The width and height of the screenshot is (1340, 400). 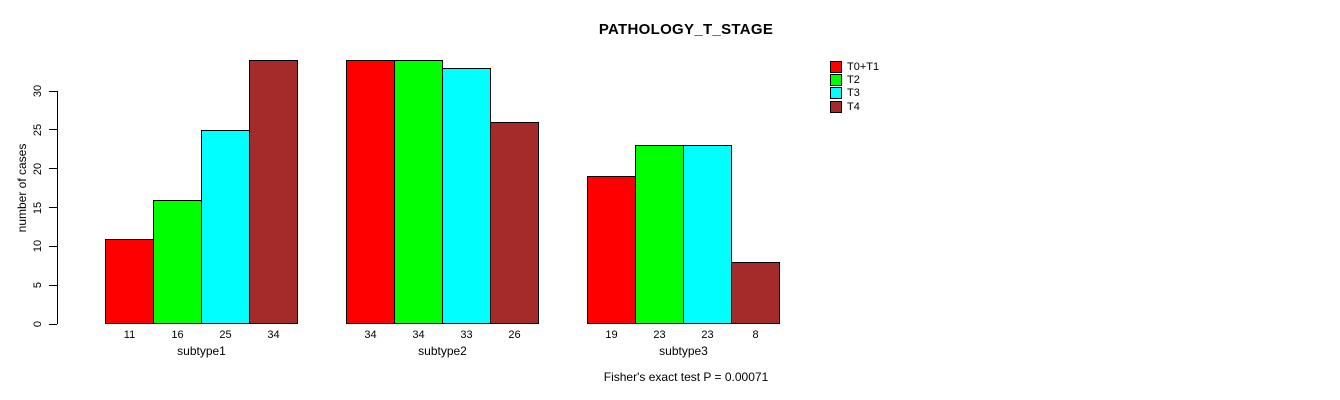 What do you see at coordinates (177, 335) in the screenshot?
I see `bar-value-label: 16` at bounding box center [177, 335].